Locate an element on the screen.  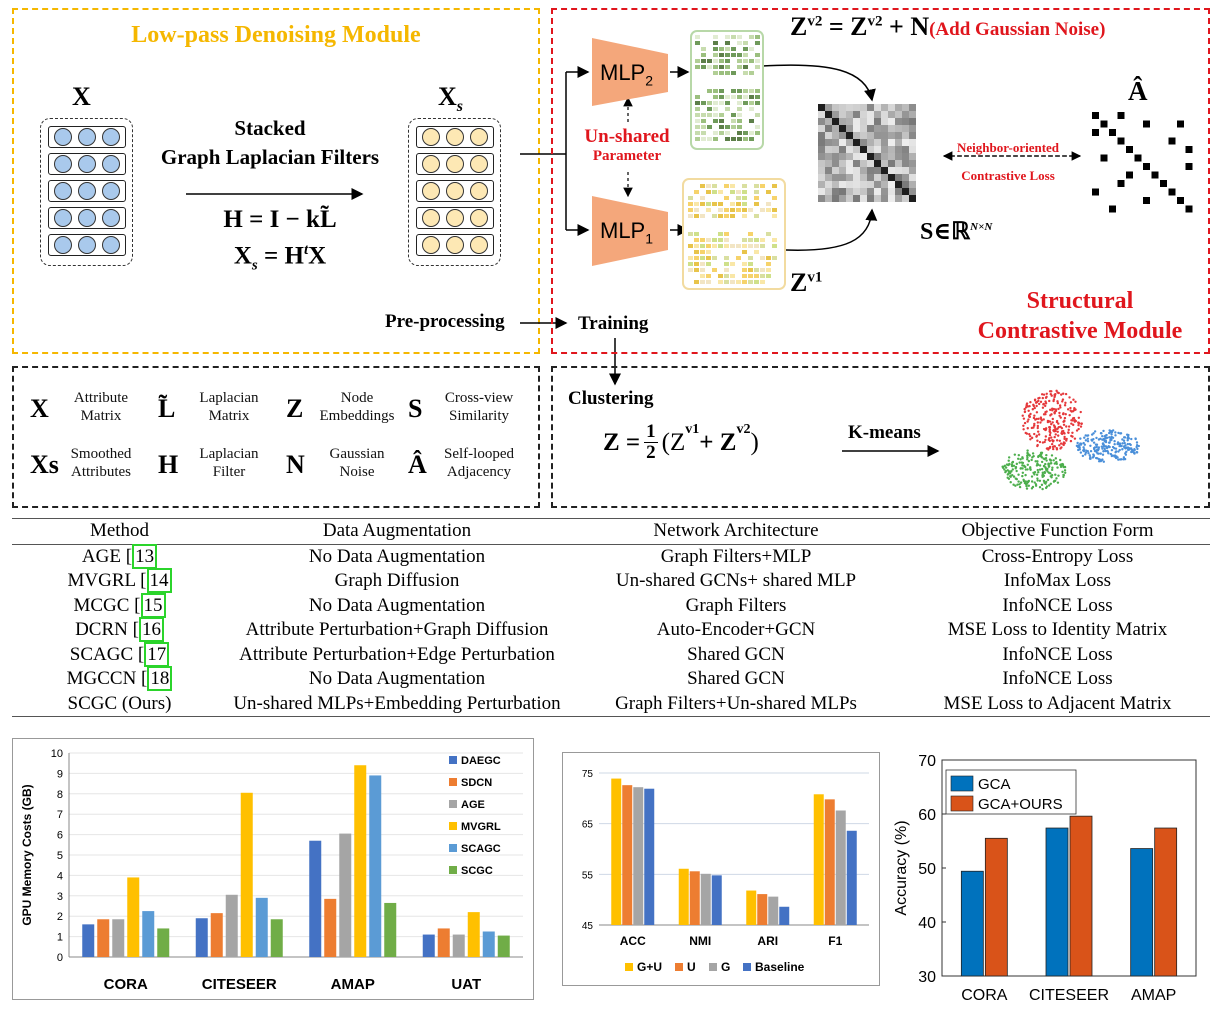
y-axis-title: Accuracy (%) is located at coordinates (901, 867).